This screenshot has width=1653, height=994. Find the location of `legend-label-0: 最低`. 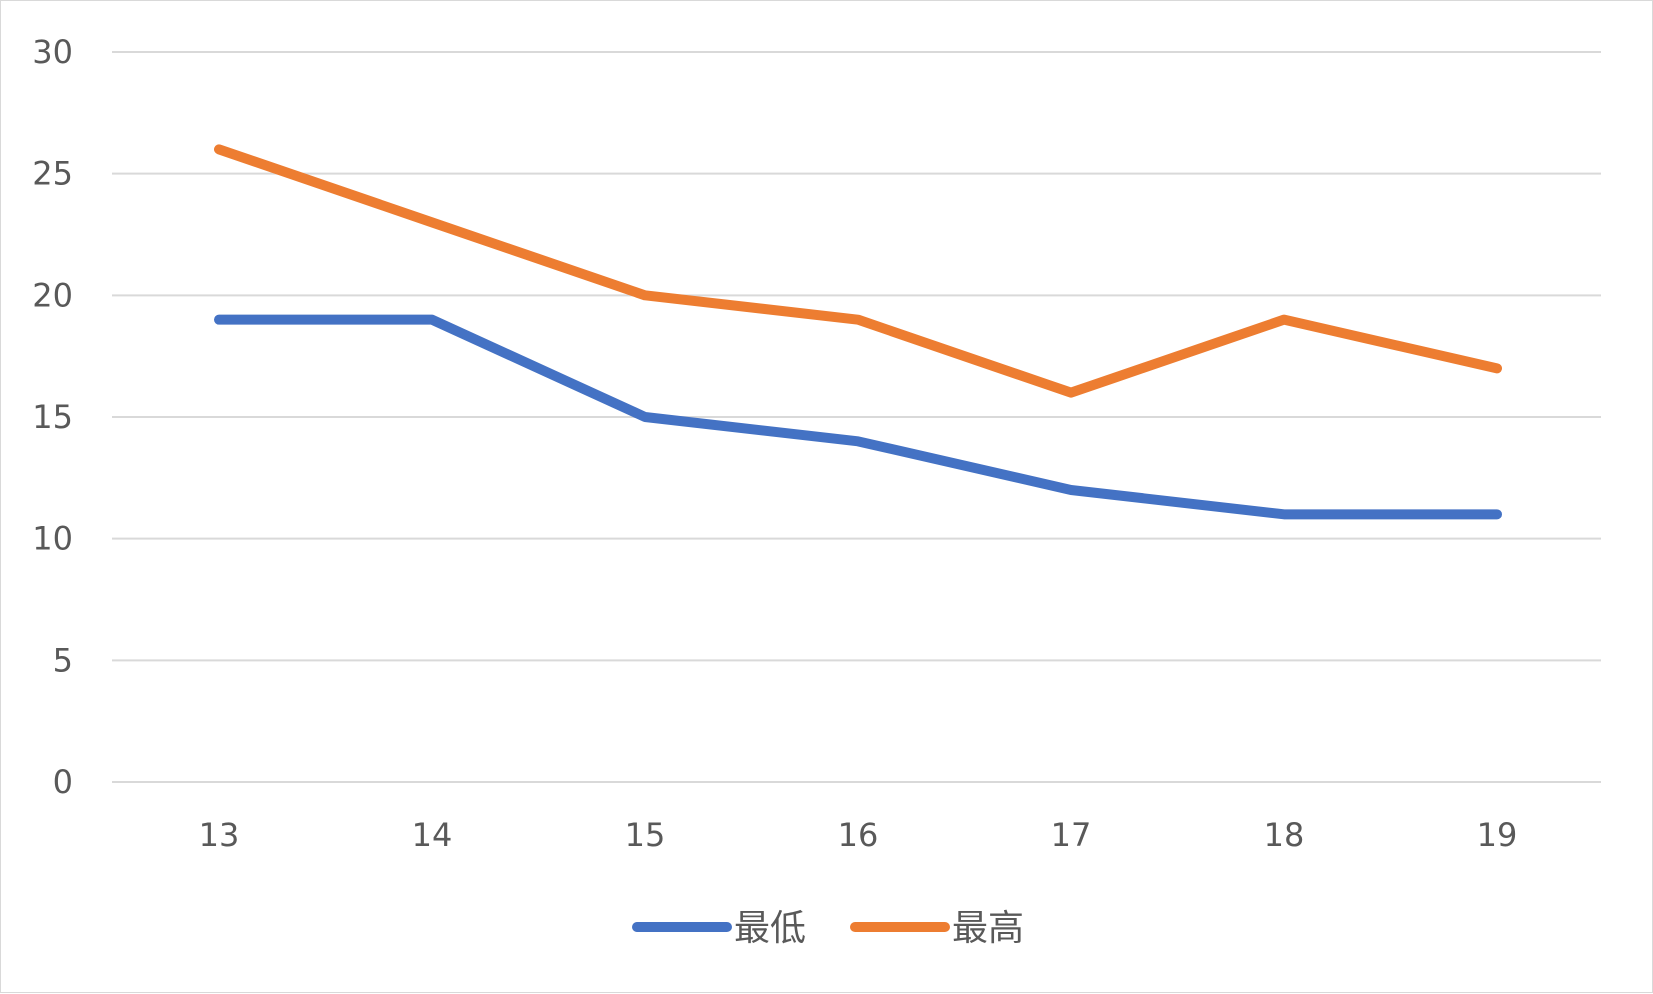

legend-label-0: 最低 is located at coordinates (770, 928).